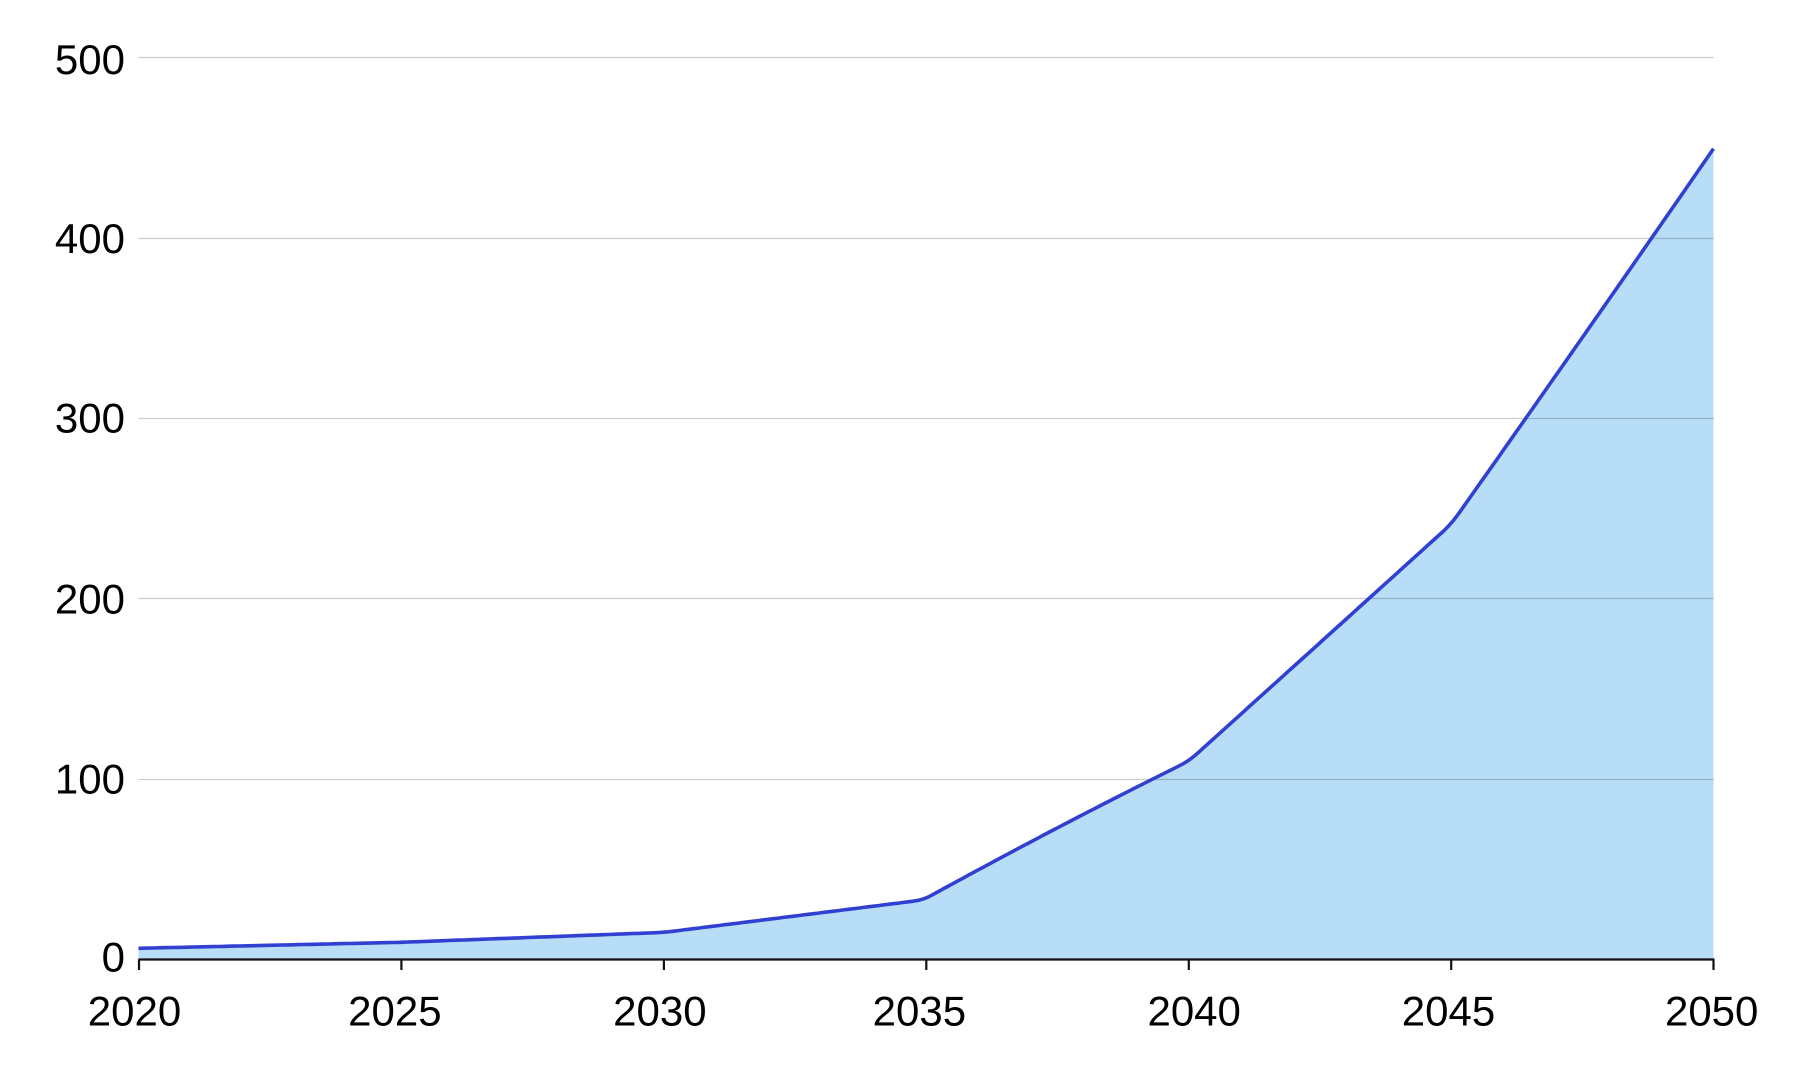 Image resolution: width=1800 pixels, height=1082 pixels. I want to click on svg-text: 2030, so click(659, 1011).